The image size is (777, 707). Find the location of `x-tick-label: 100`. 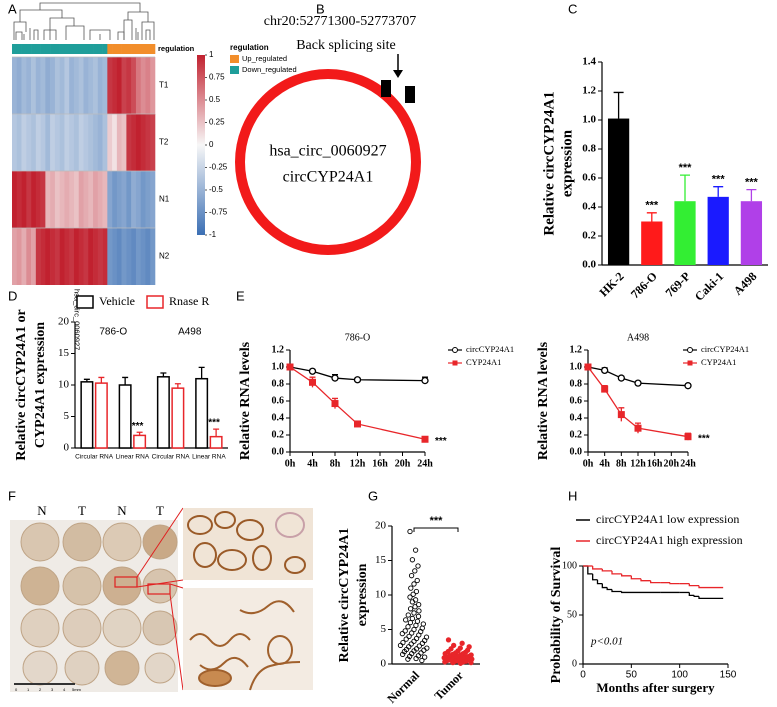

x-tick-label: 100 is located at coordinates (679, 675).